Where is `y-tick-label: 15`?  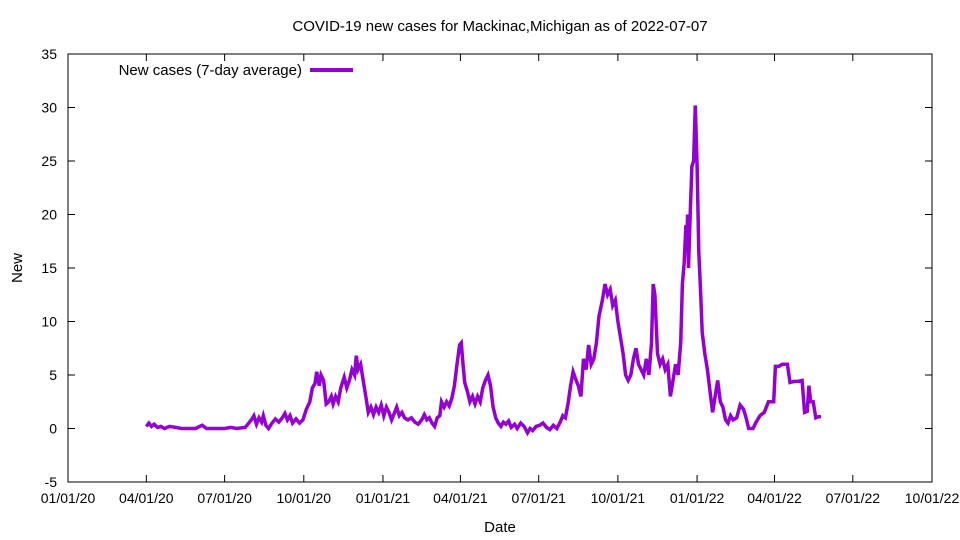
y-tick-label: 15 is located at coordinates (49, 268).